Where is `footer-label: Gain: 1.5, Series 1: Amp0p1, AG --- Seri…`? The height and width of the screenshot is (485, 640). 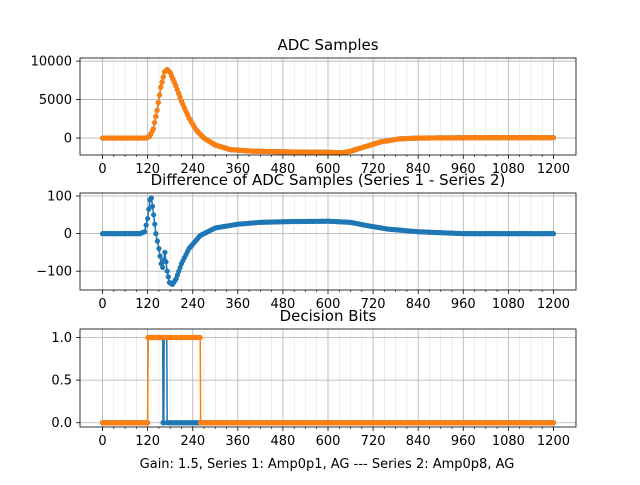 footer-label: Gain: 1.5, Series 1: Amp0p1, AG --- Seri… is located at coordinates (327, 464).